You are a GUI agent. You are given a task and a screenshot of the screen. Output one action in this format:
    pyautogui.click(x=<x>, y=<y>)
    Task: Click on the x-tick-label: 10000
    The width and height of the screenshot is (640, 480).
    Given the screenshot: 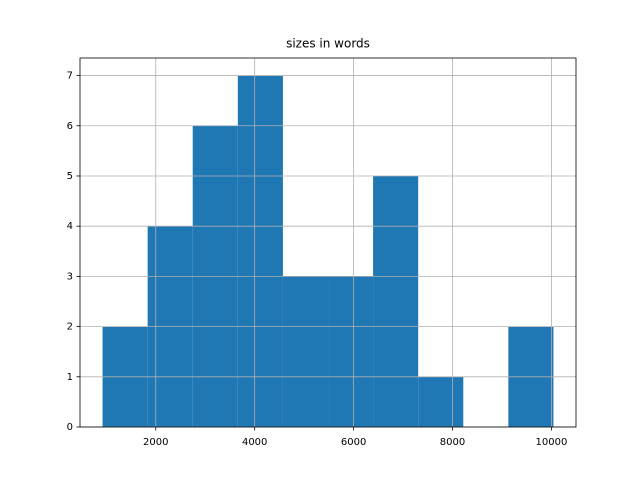 What is the action you would take?
    pyautogui.click(x=552, y=442)
    